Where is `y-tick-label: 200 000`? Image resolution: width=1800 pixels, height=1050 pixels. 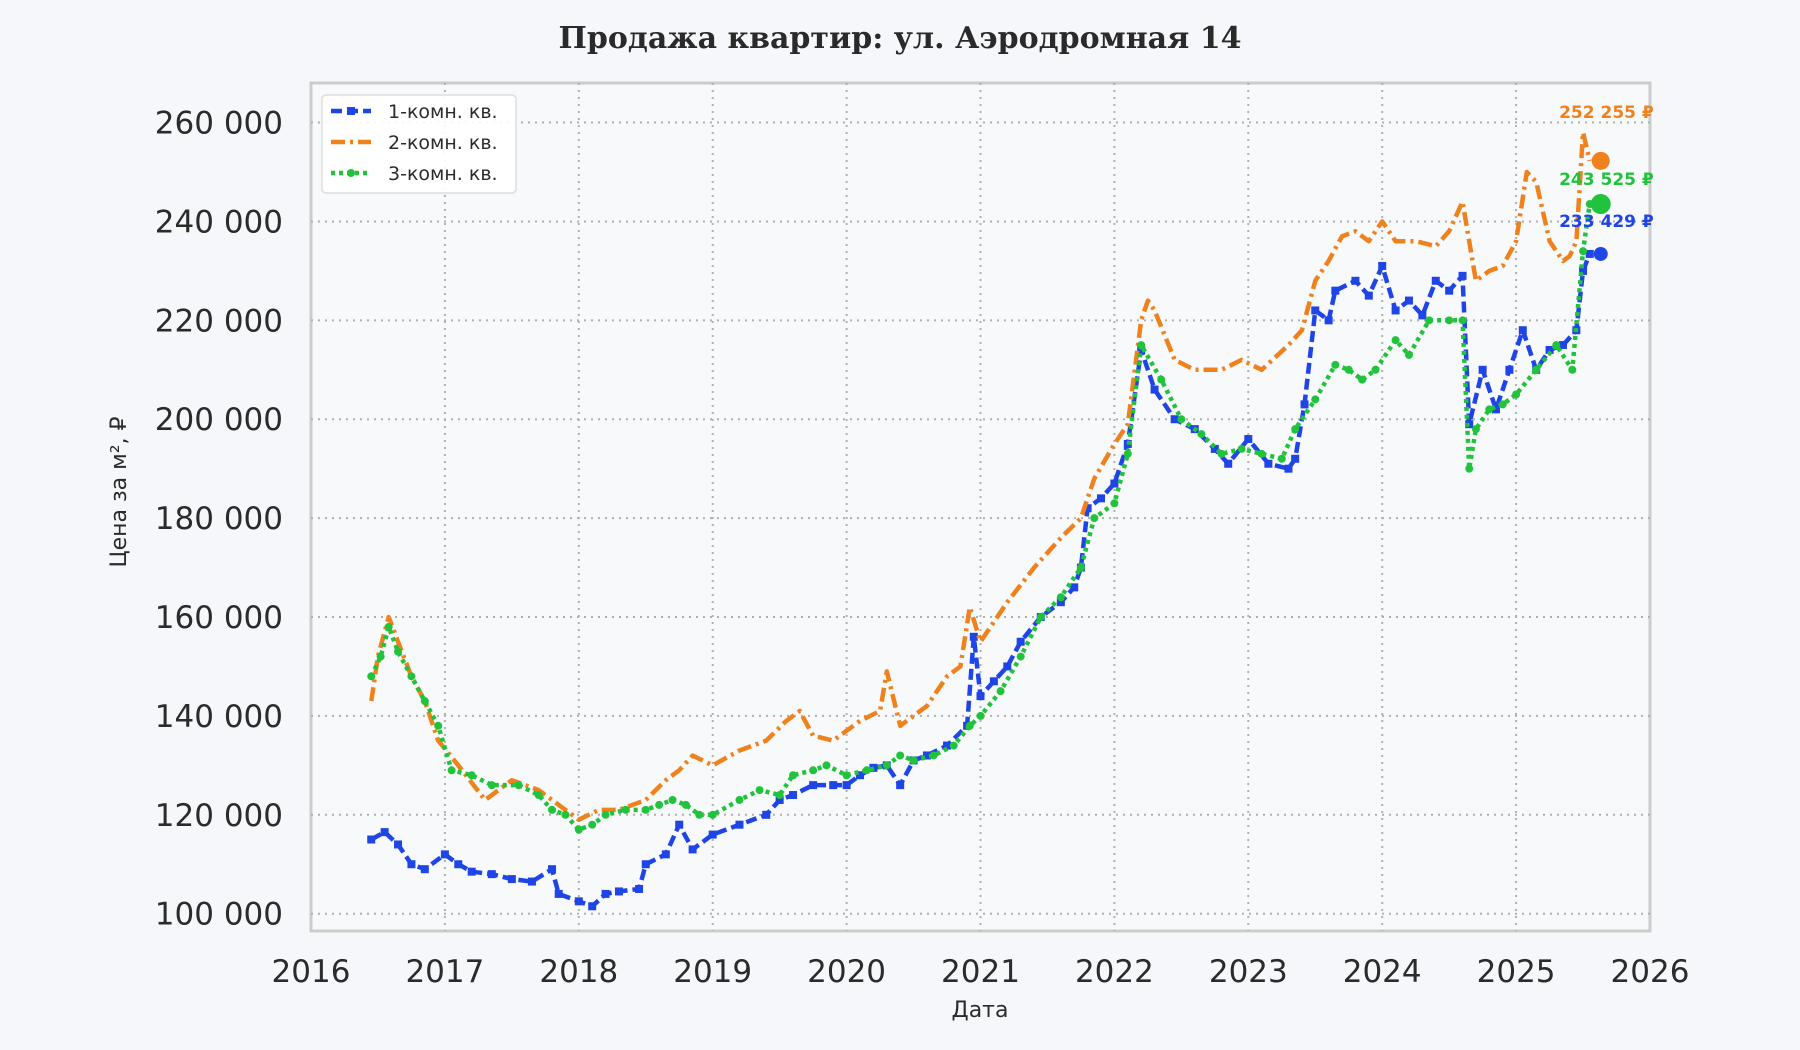
y-tick-label: 200 000 is located at coordinates (219, 420).